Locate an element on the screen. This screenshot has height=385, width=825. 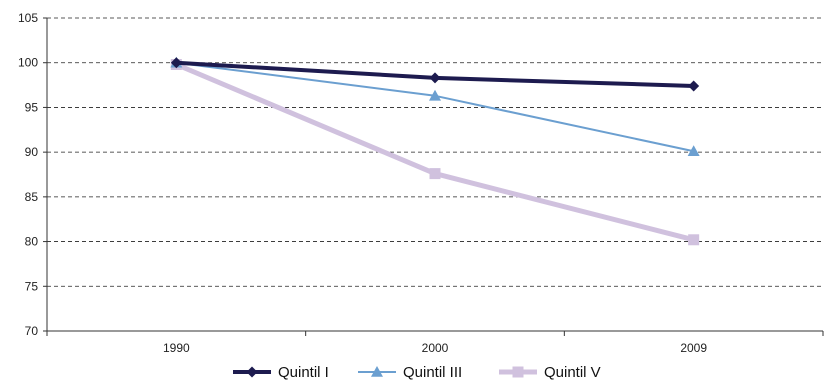
legend-item-quintil-iii: Quintil III is located at coordinates (410, 372).